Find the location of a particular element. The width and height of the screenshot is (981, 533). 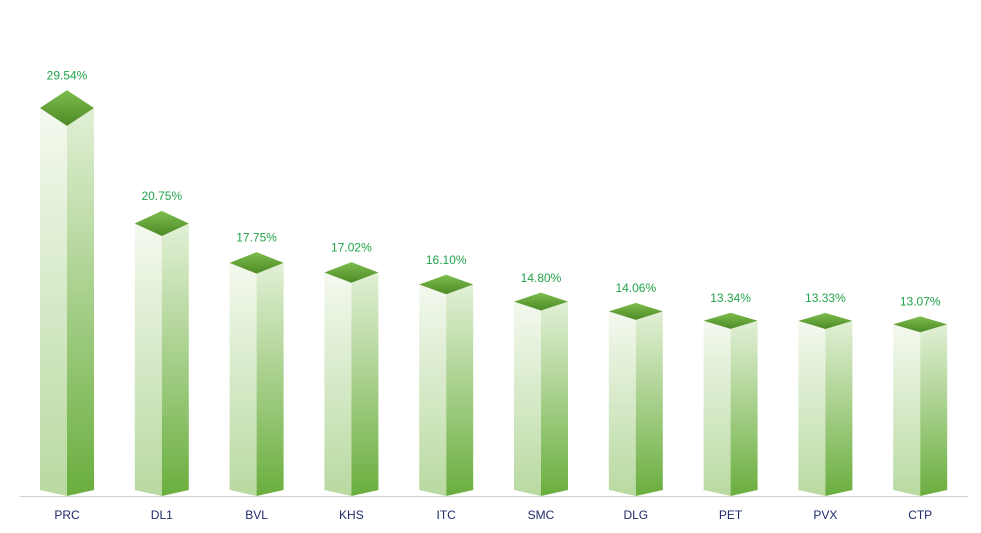

x-tick-label: CTP is located at coordinates (920, 515).